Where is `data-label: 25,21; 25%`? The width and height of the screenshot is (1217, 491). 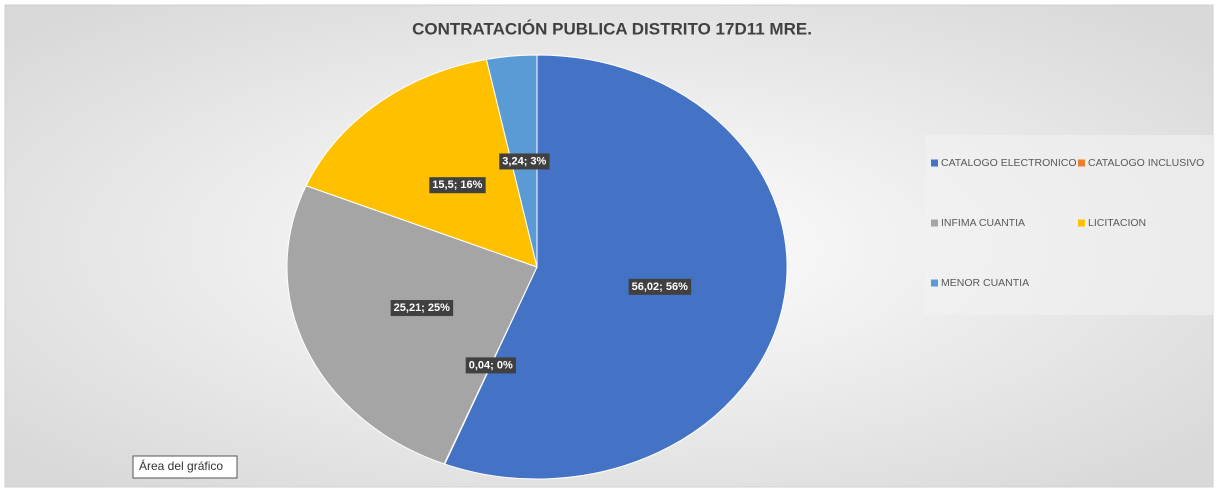 data-label: 25,21; 25% is located at coordinates (422, 308).